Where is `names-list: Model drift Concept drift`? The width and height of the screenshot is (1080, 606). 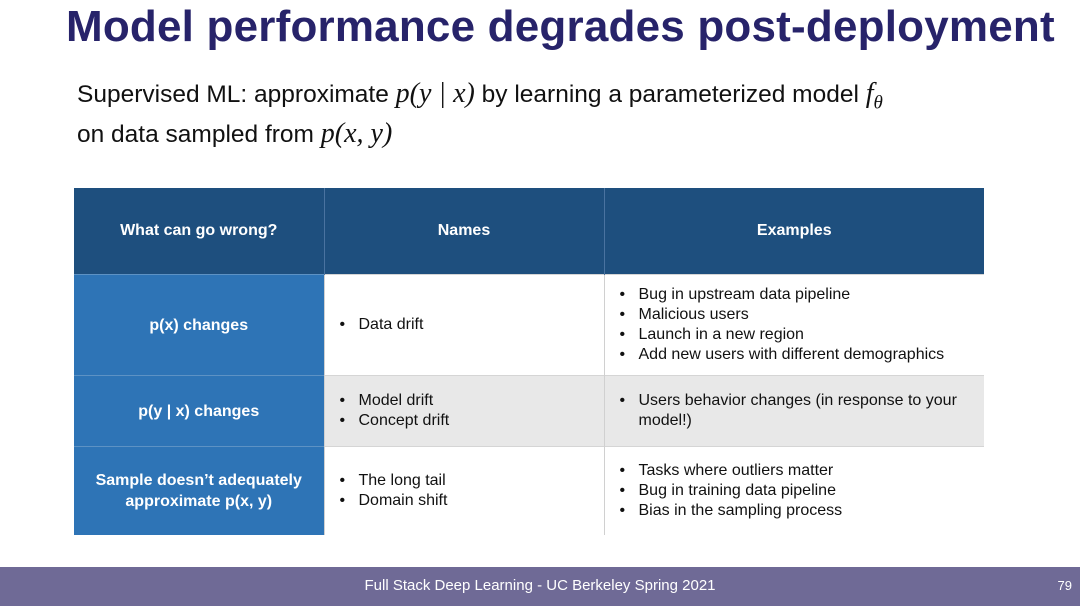 names-list: Model drift Concept drift is located at coordinates (464, 411).